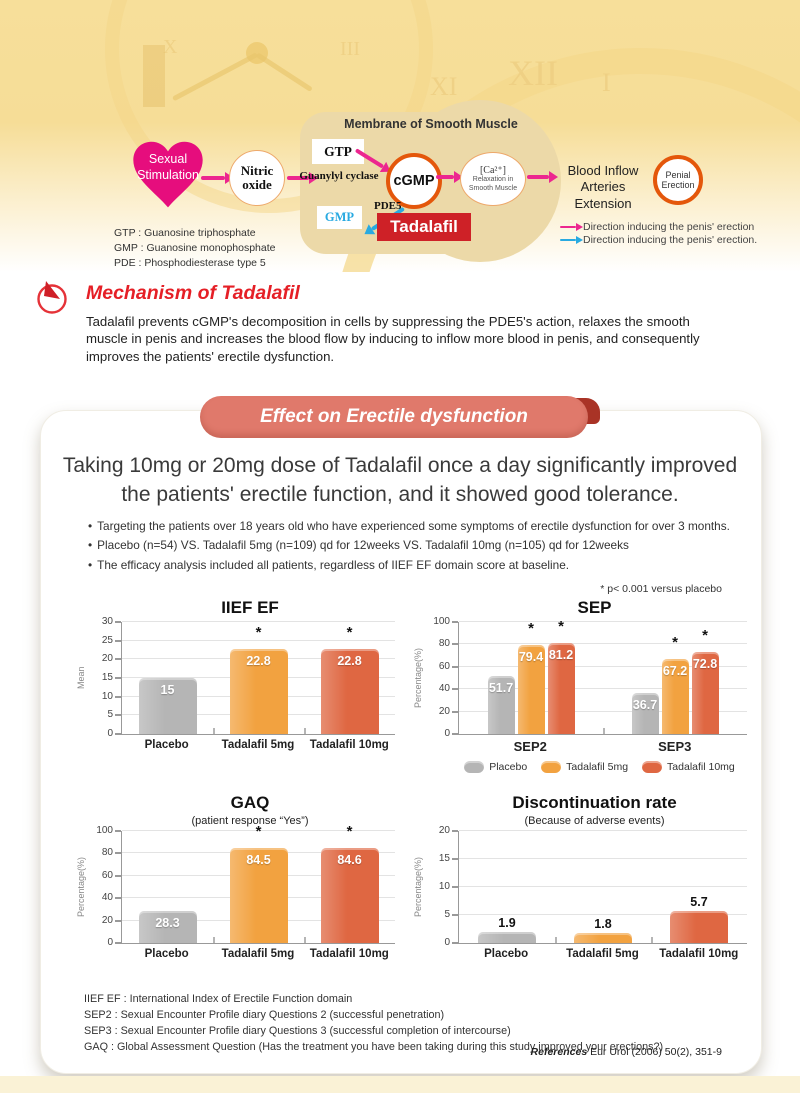 The width and height of the screenshot is (800, 1093). I want to click on bar-value-label: 1.9, so click(507, 923).